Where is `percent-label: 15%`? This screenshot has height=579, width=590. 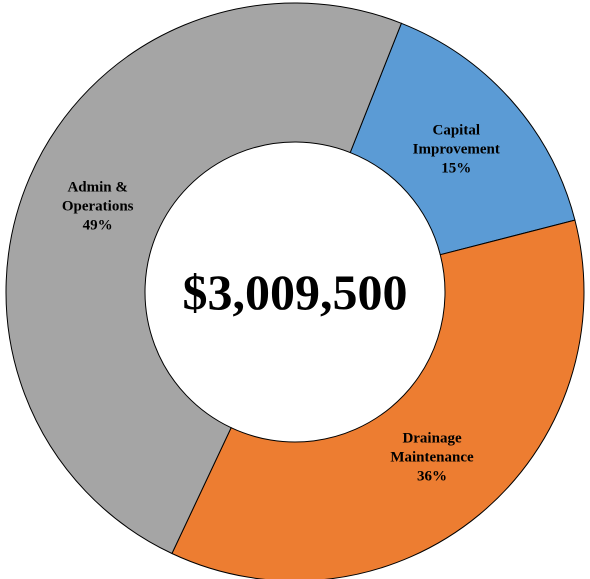
percent-label: 15% is located at coordinates (456, 168).